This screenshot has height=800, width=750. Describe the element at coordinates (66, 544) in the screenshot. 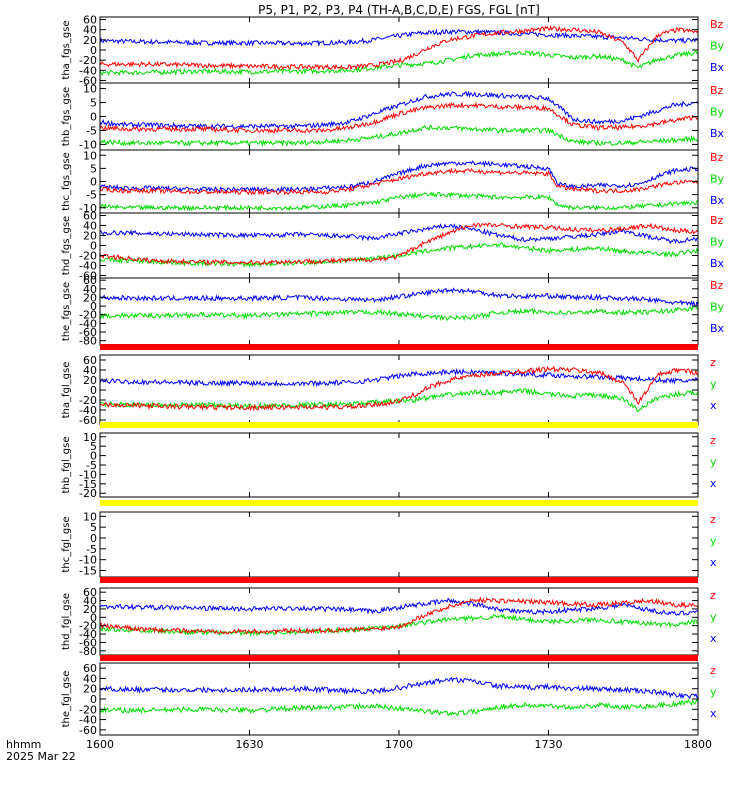

I see `ylabel-thc_fgl_gse: thc_fgl_gse` at that location.